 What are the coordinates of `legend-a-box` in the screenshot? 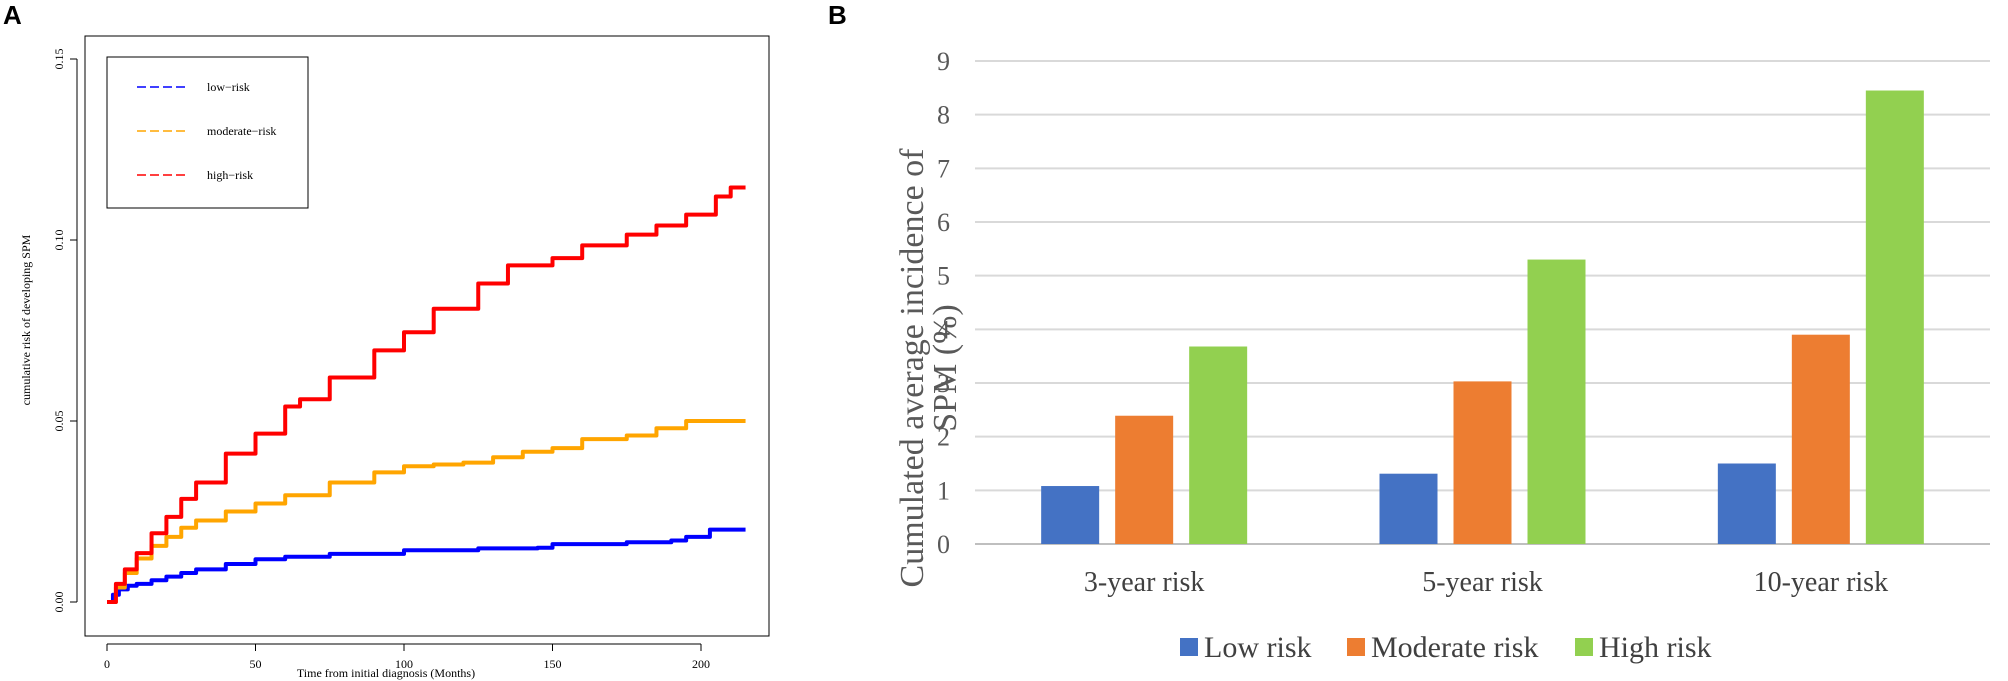 It's located at (207, 132).